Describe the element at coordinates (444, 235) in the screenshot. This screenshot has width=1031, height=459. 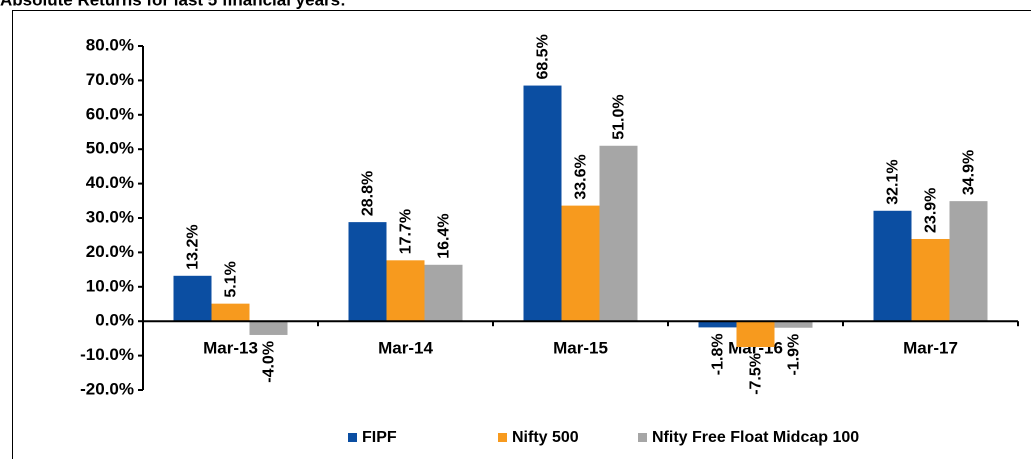
I see `value-label: 16.4%` at that location.